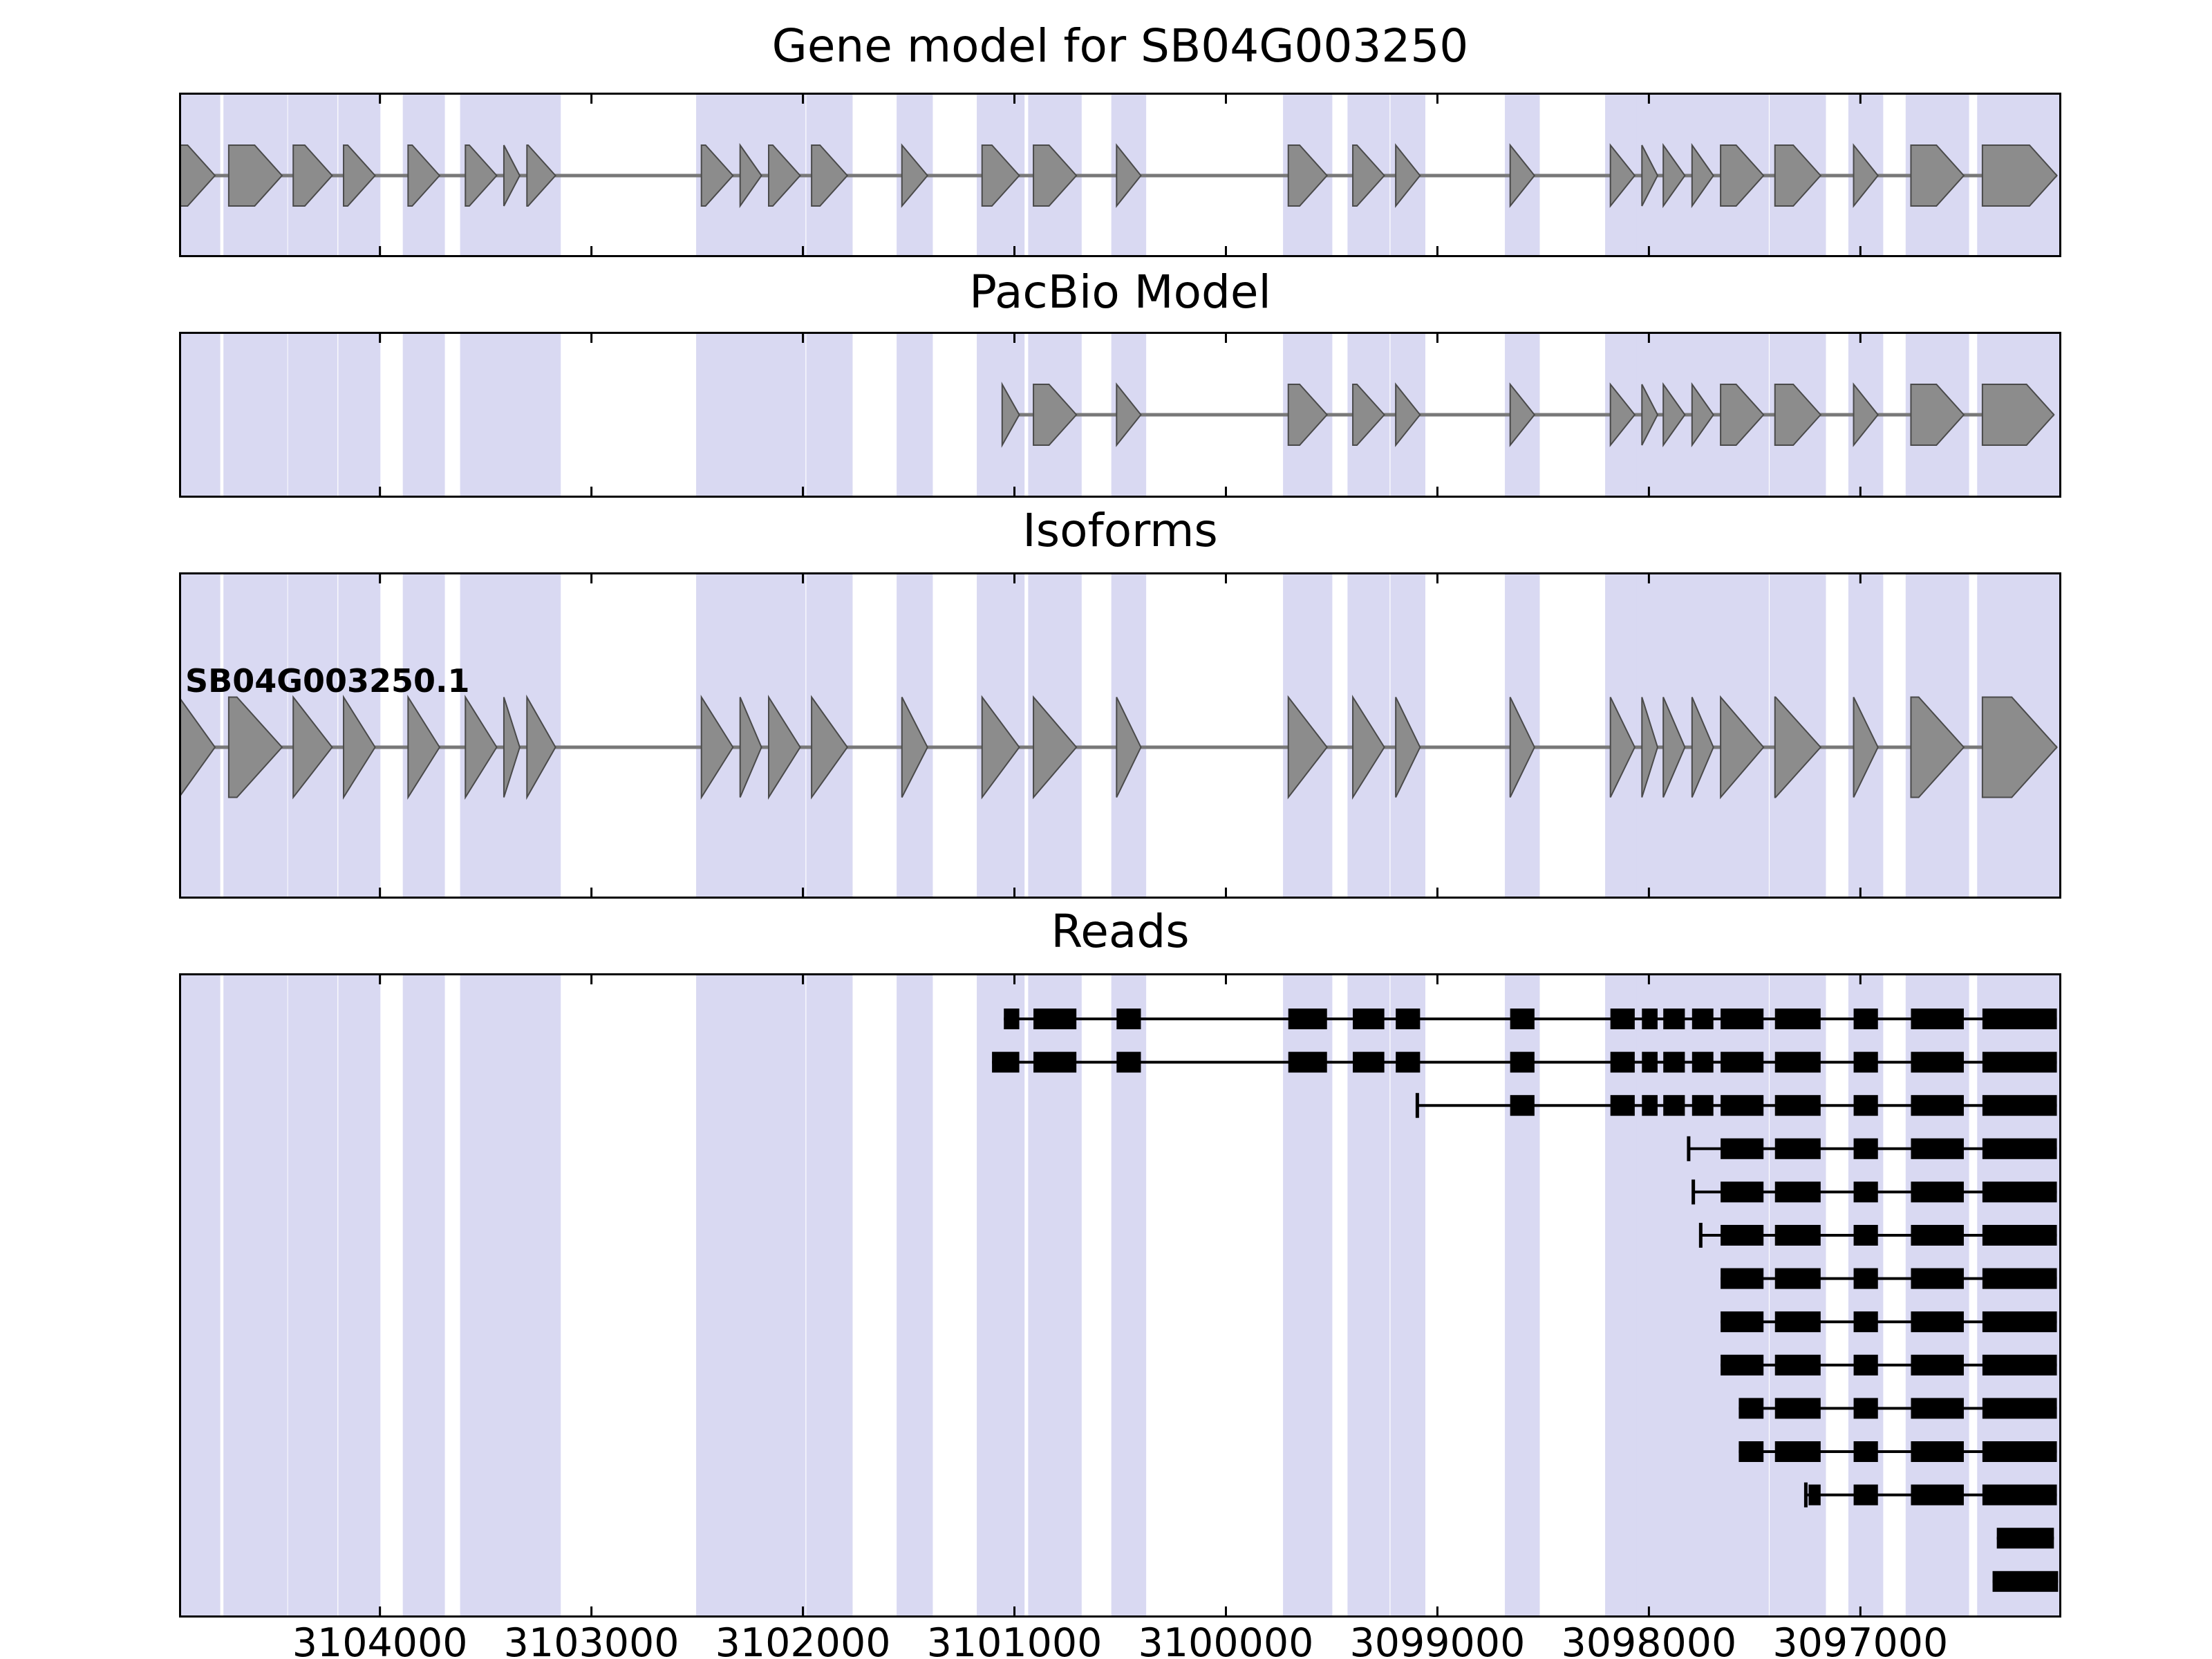 Image resolution: width=2212 pixels, height=1659 pixels. Describe the element at coordinates (591, 1639) in the screenshot. I see `x-tick-label: 3103000` at that location.